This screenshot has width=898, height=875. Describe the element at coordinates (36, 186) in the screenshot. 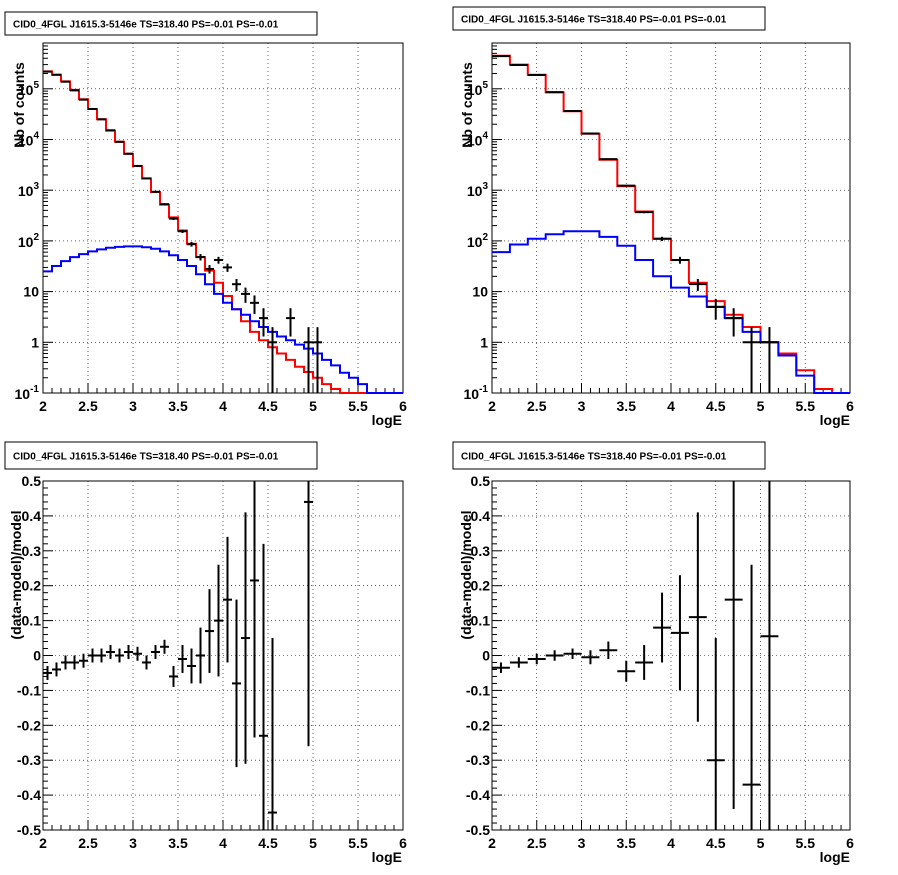

I see `y-tick-exponent: 3` at that location.